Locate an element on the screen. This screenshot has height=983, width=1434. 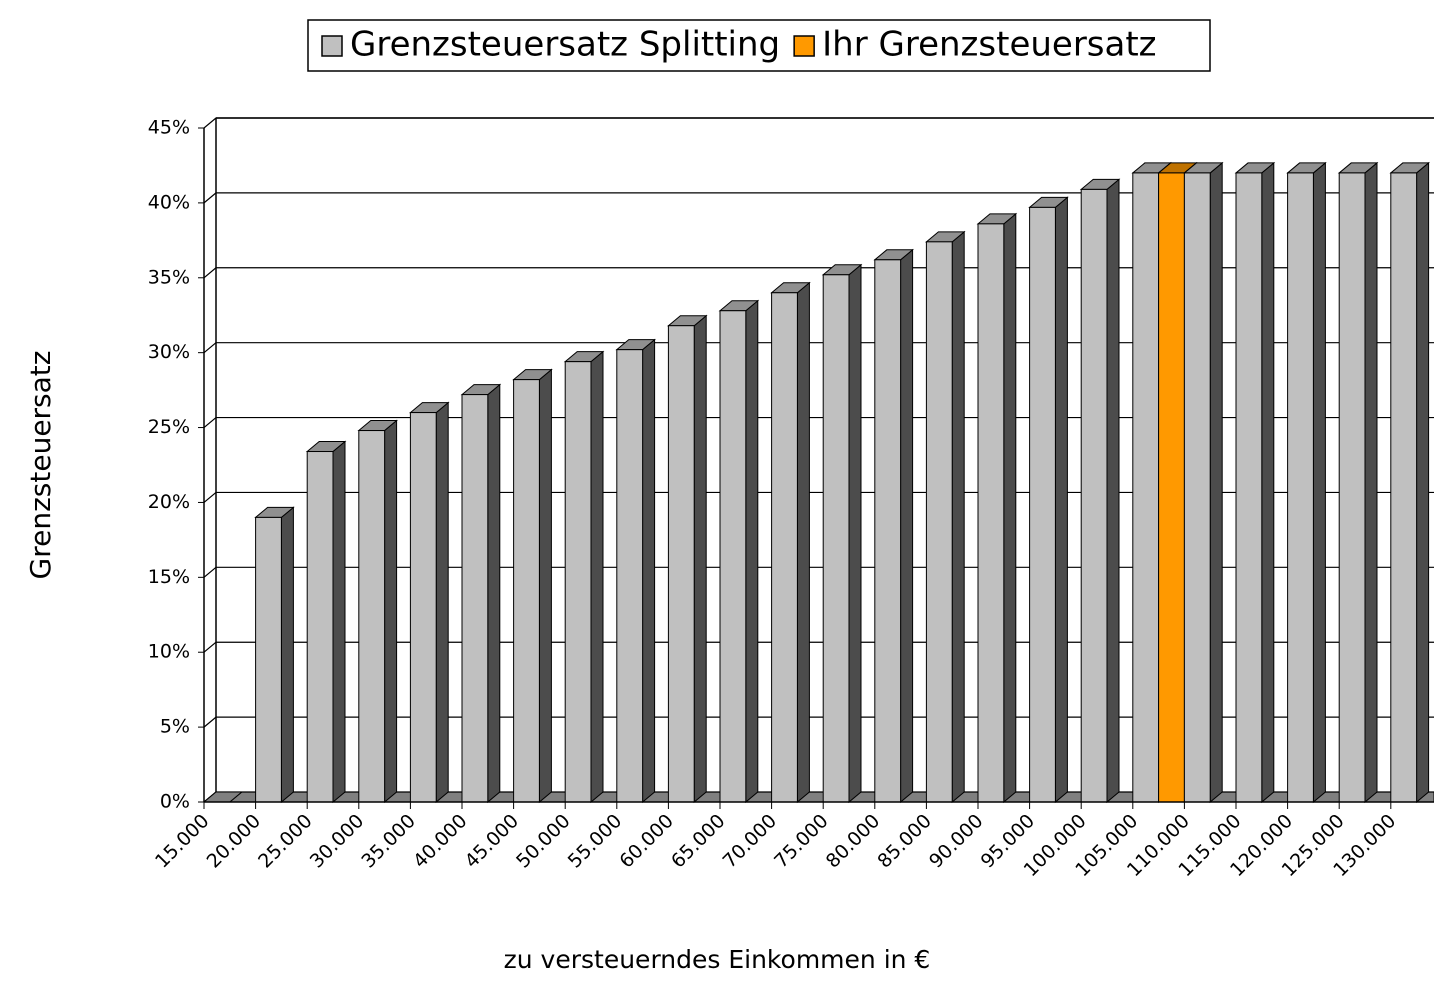
x-tick-label: 25.000 is located at coordinates (285, 841).